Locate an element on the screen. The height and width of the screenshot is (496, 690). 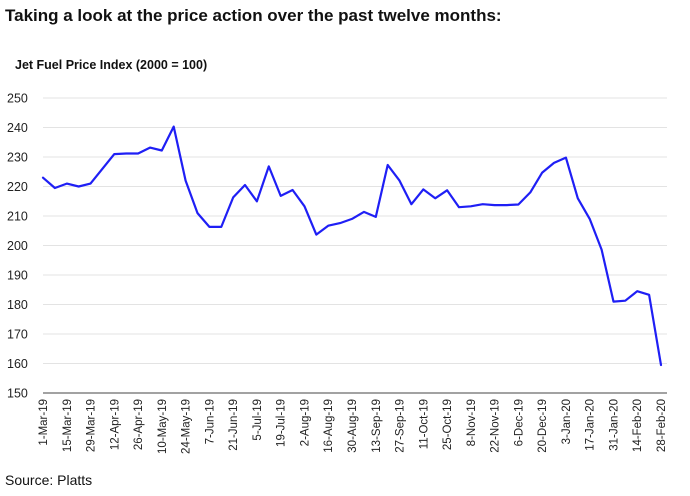
x-tick-label: 6-Dec-19 is located at coordinates (519, 422).